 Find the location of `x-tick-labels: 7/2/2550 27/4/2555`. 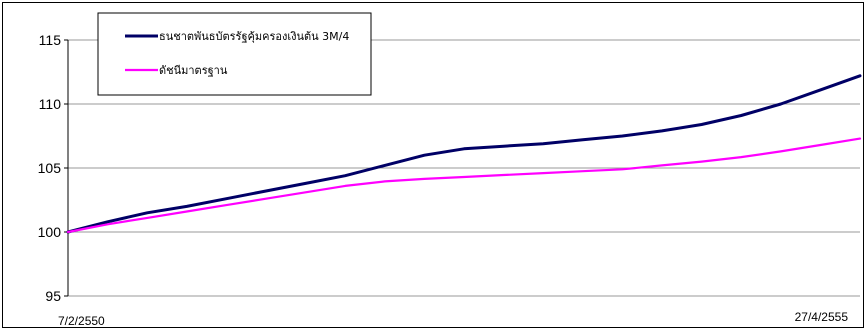

x-tick-labels: 7/2/2550 27/4/2555 is located at coordinates (453, 319).